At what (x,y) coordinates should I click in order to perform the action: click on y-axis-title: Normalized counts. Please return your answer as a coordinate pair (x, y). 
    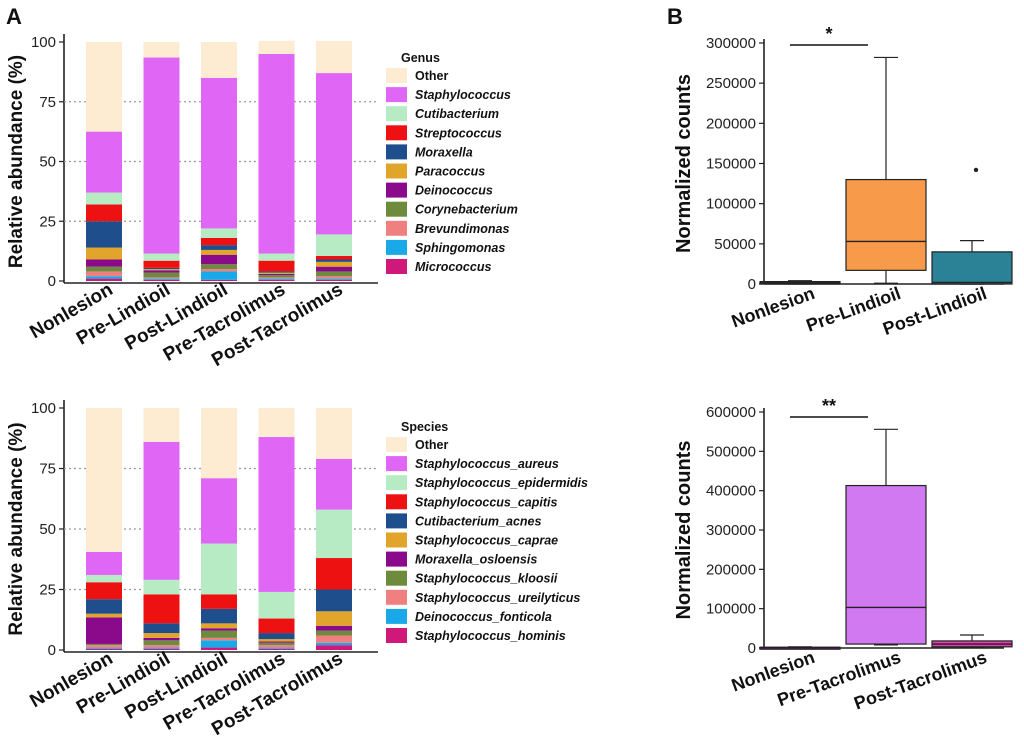
    Looking at the image, I should click on (684, 530).